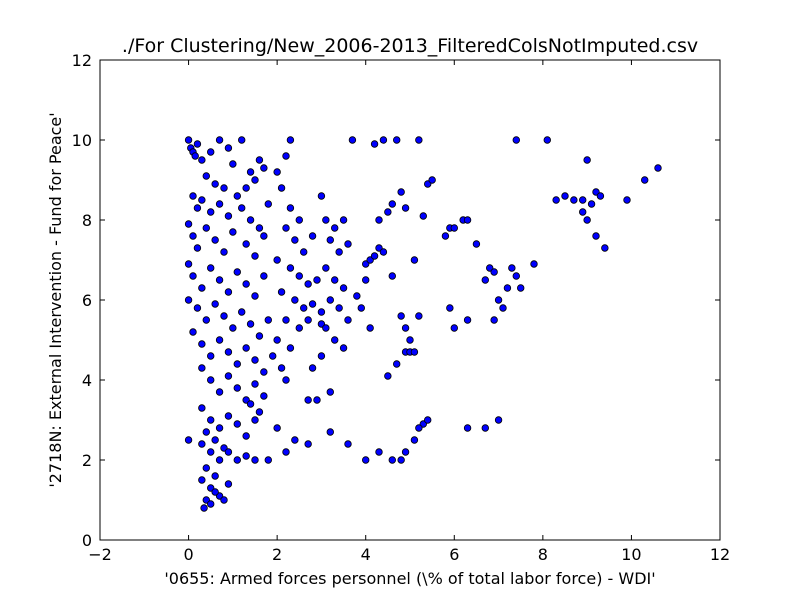 This screenshot has width=800, height=605. Describe the element at coordinates (82, 60) in the screenshot. I see `y-tick-label: 12` at that location.